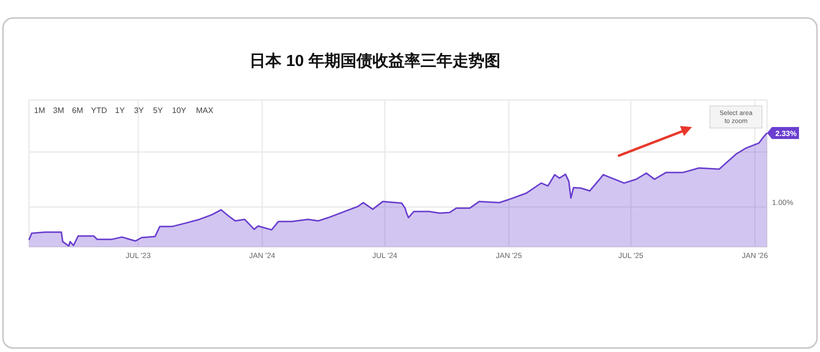 The width and height of the screenshot is (820, 352). Describe the element at coordinates (139, 110) in the screenshot. I see `text: 3Y` at that location.